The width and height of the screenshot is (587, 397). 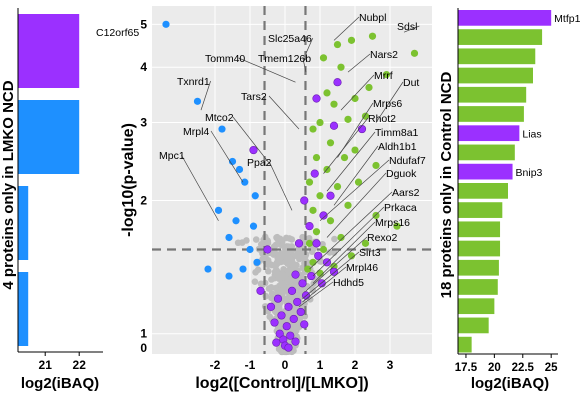 I want to click on x-tick-label: -1, so click(x=250, y=365).